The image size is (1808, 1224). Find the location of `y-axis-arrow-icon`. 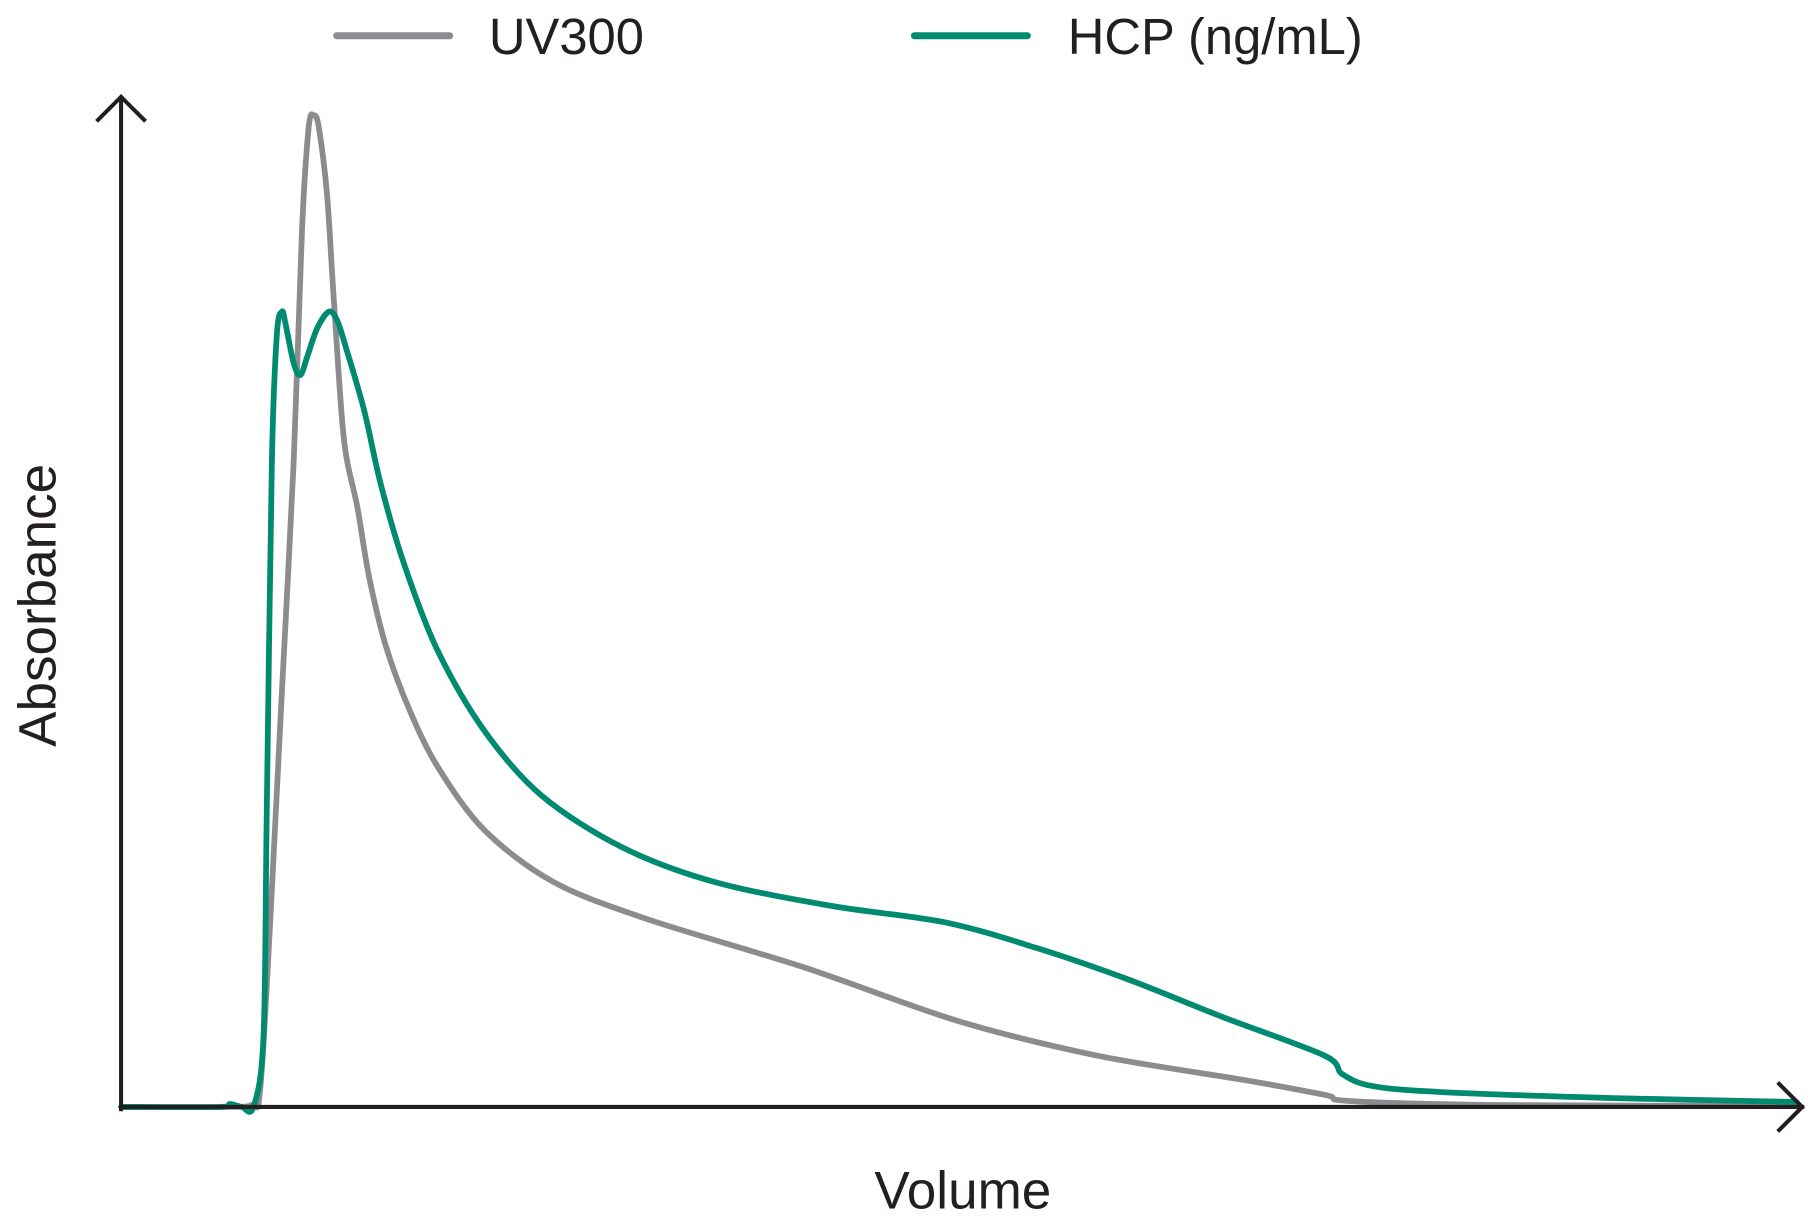

y-axis-arrow-icon is located at coordinates (121, 108).